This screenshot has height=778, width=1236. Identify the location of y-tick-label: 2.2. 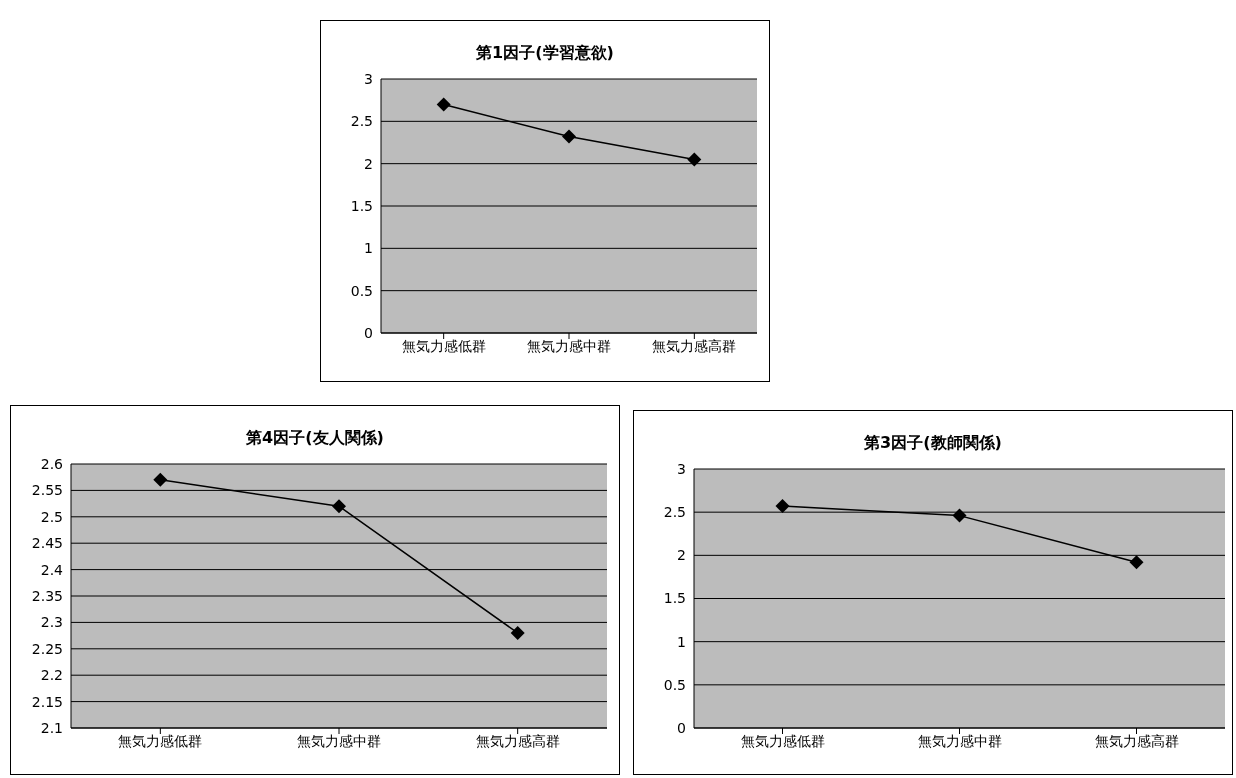
(51, 675).